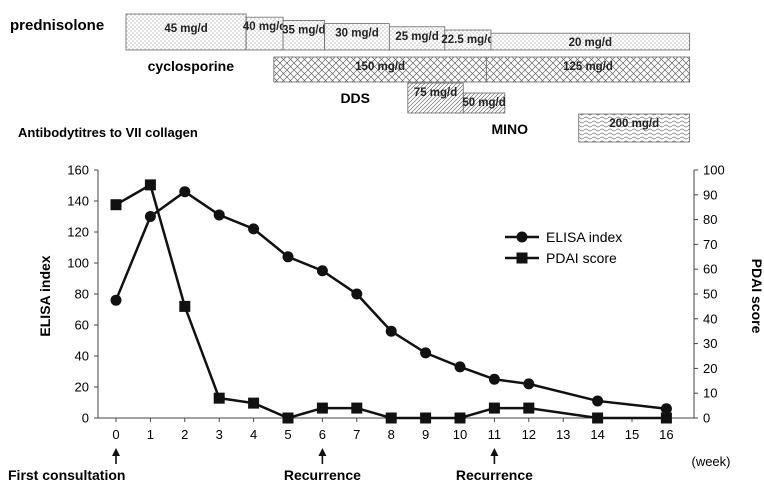 This screenshot has width=764, height=486. Describe the element at coordinates (588, 67) in the screenshot. I see `dose-label: 125 mg/d` at that location.